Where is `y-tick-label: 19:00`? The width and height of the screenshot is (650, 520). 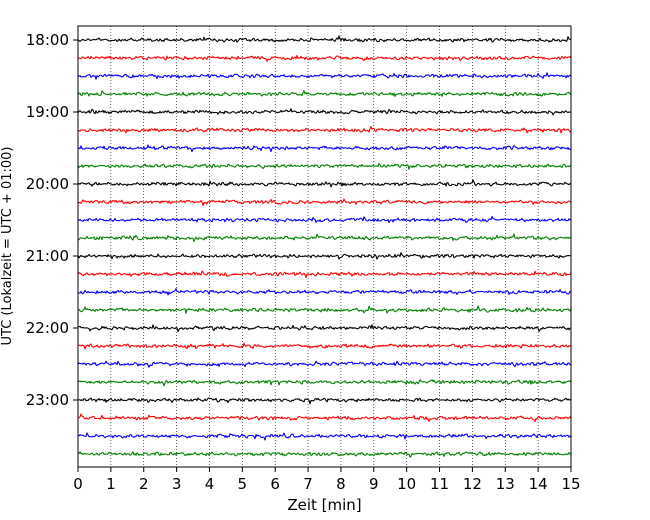
y-tick-label: 19:00 is located at coordinates (47, 112).